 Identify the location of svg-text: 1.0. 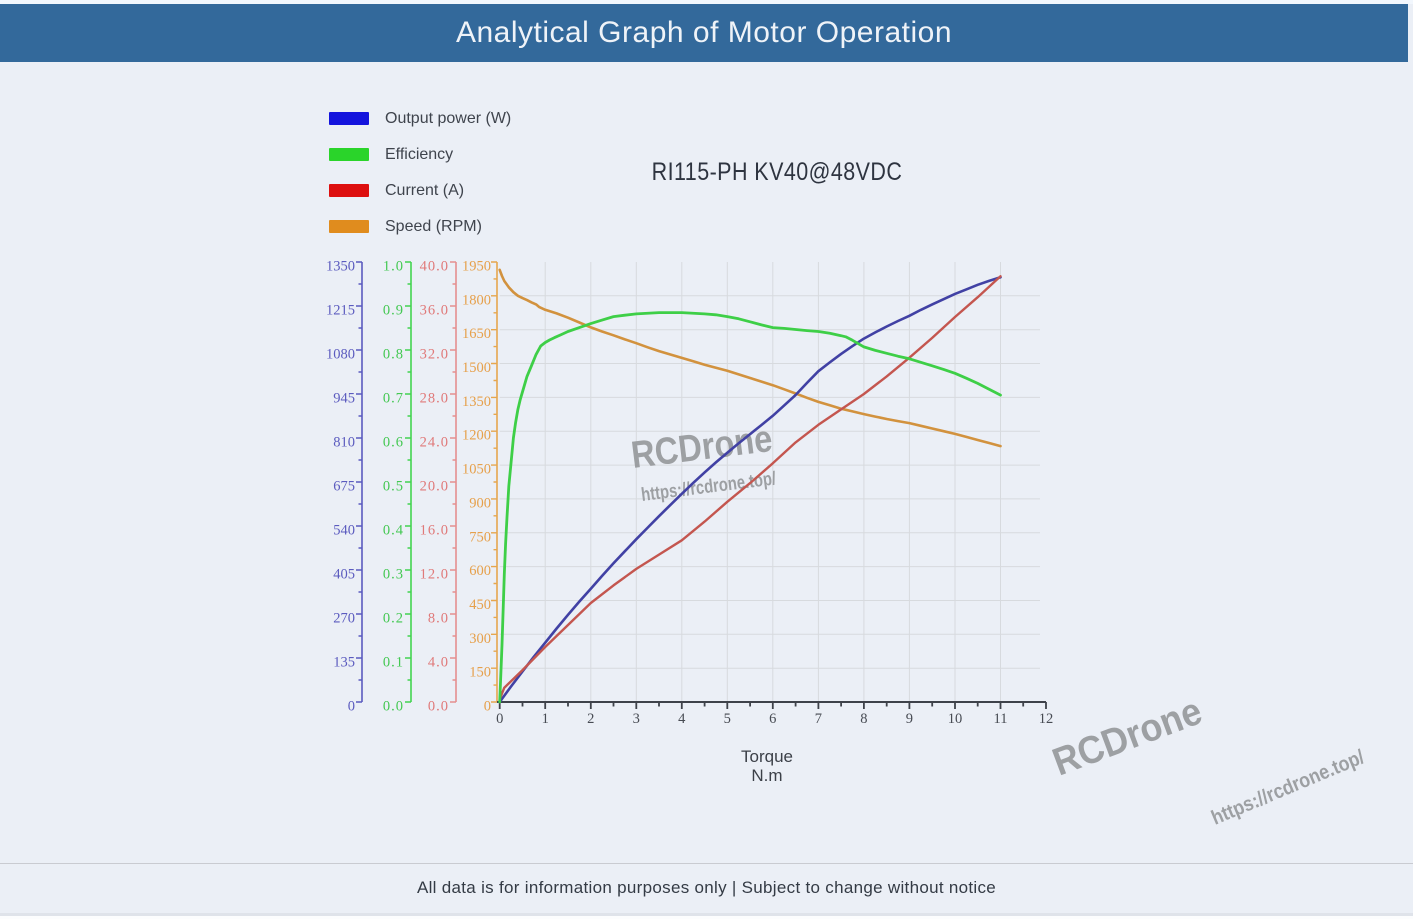
(393, 267).